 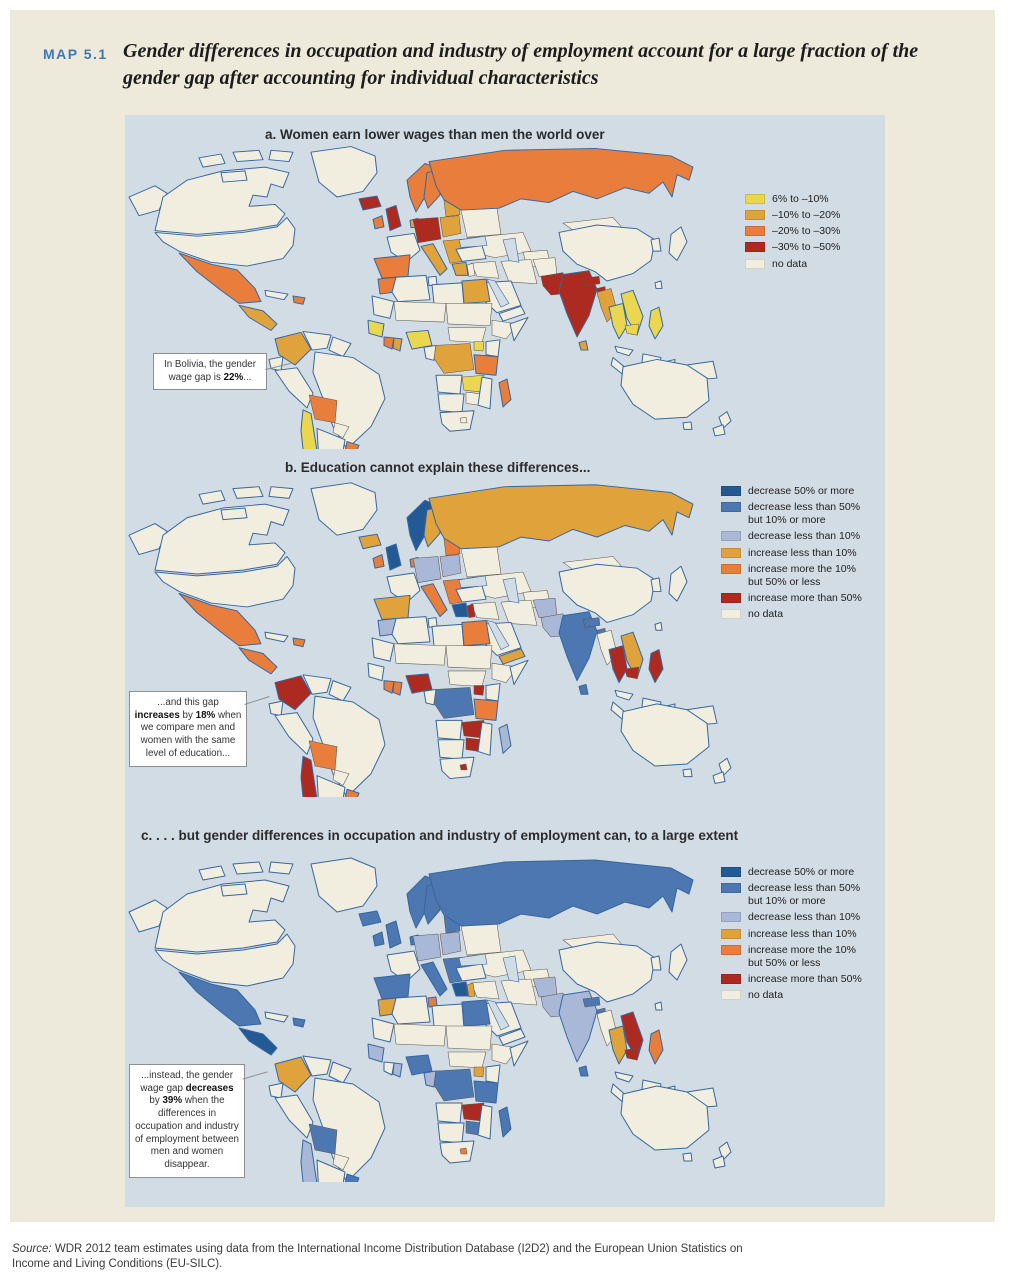 I want to click on region-paraguay, so click(x=341, y=430).